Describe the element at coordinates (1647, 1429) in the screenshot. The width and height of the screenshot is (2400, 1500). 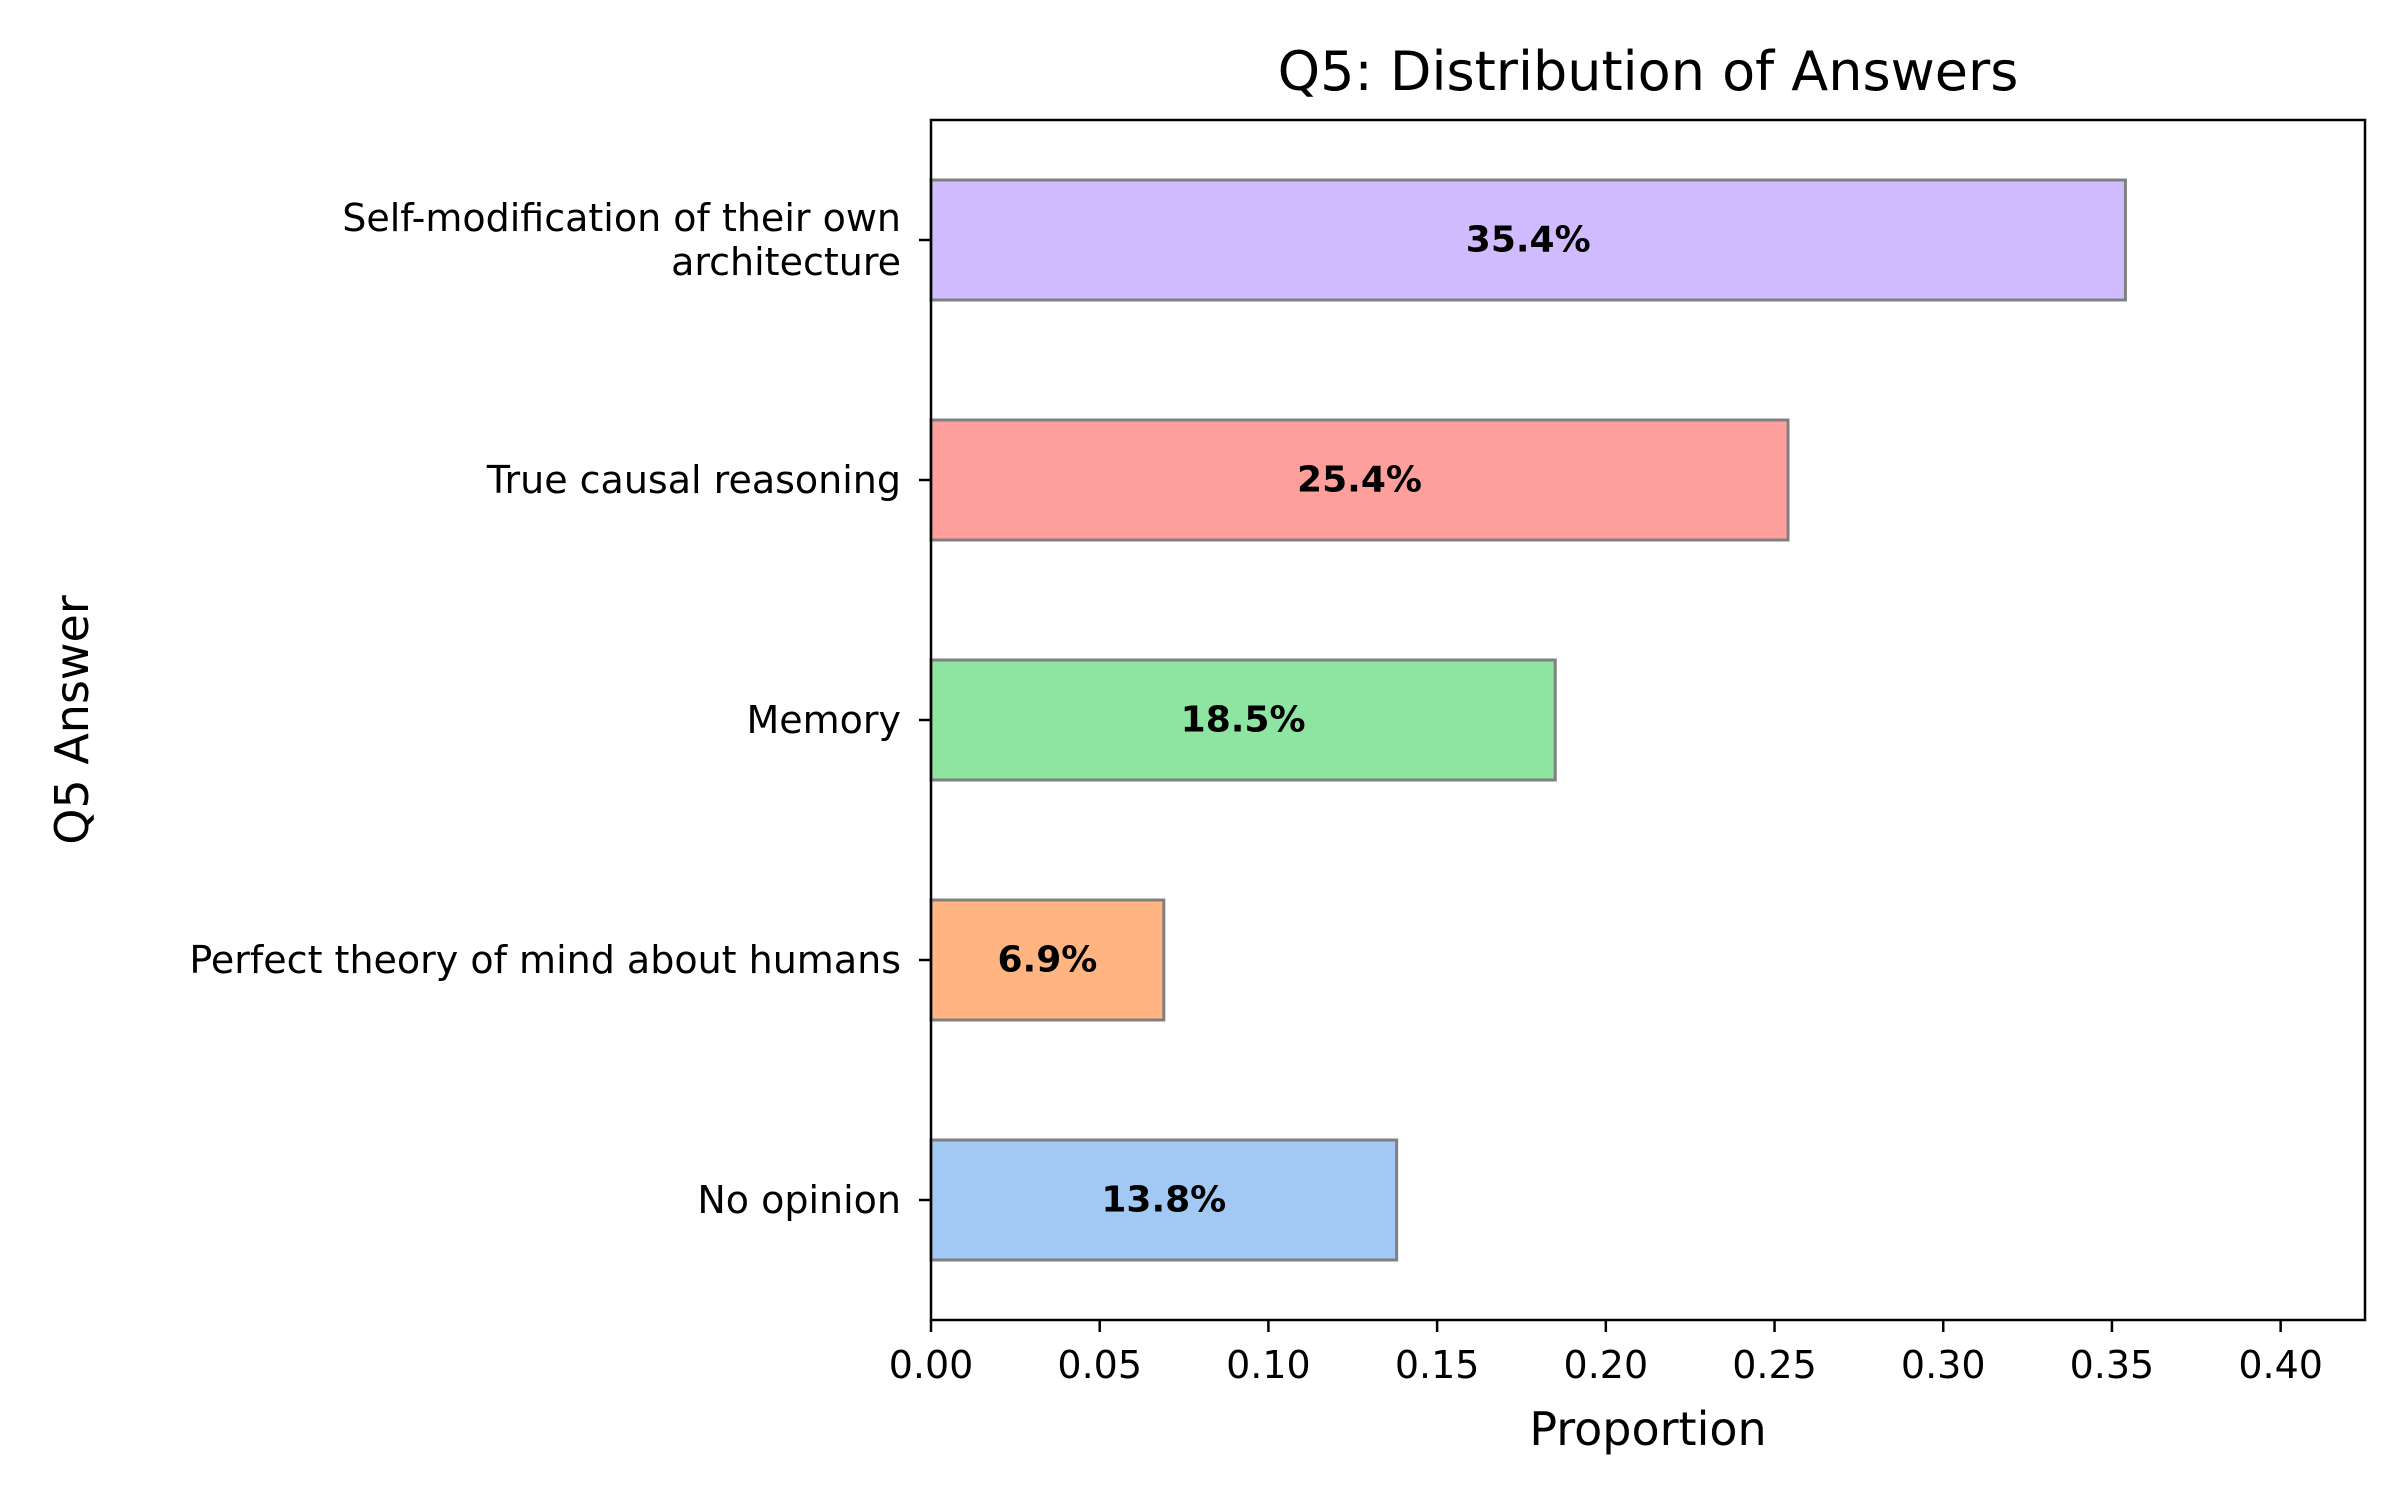
I see `x-axis-label: Proportion` at that location.